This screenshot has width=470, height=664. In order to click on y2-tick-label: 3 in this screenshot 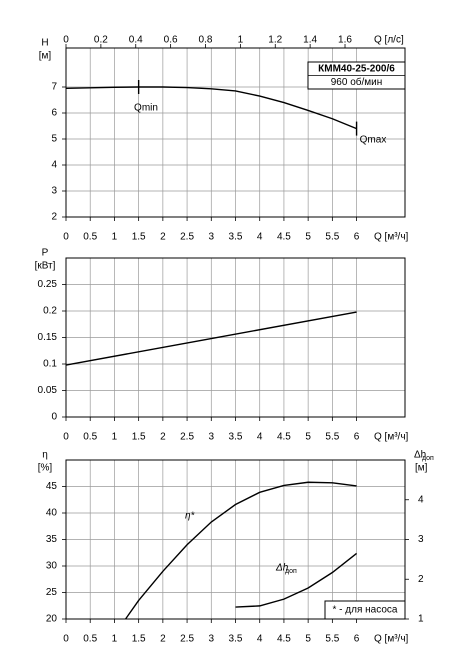, I will do `click(421, 539)`.